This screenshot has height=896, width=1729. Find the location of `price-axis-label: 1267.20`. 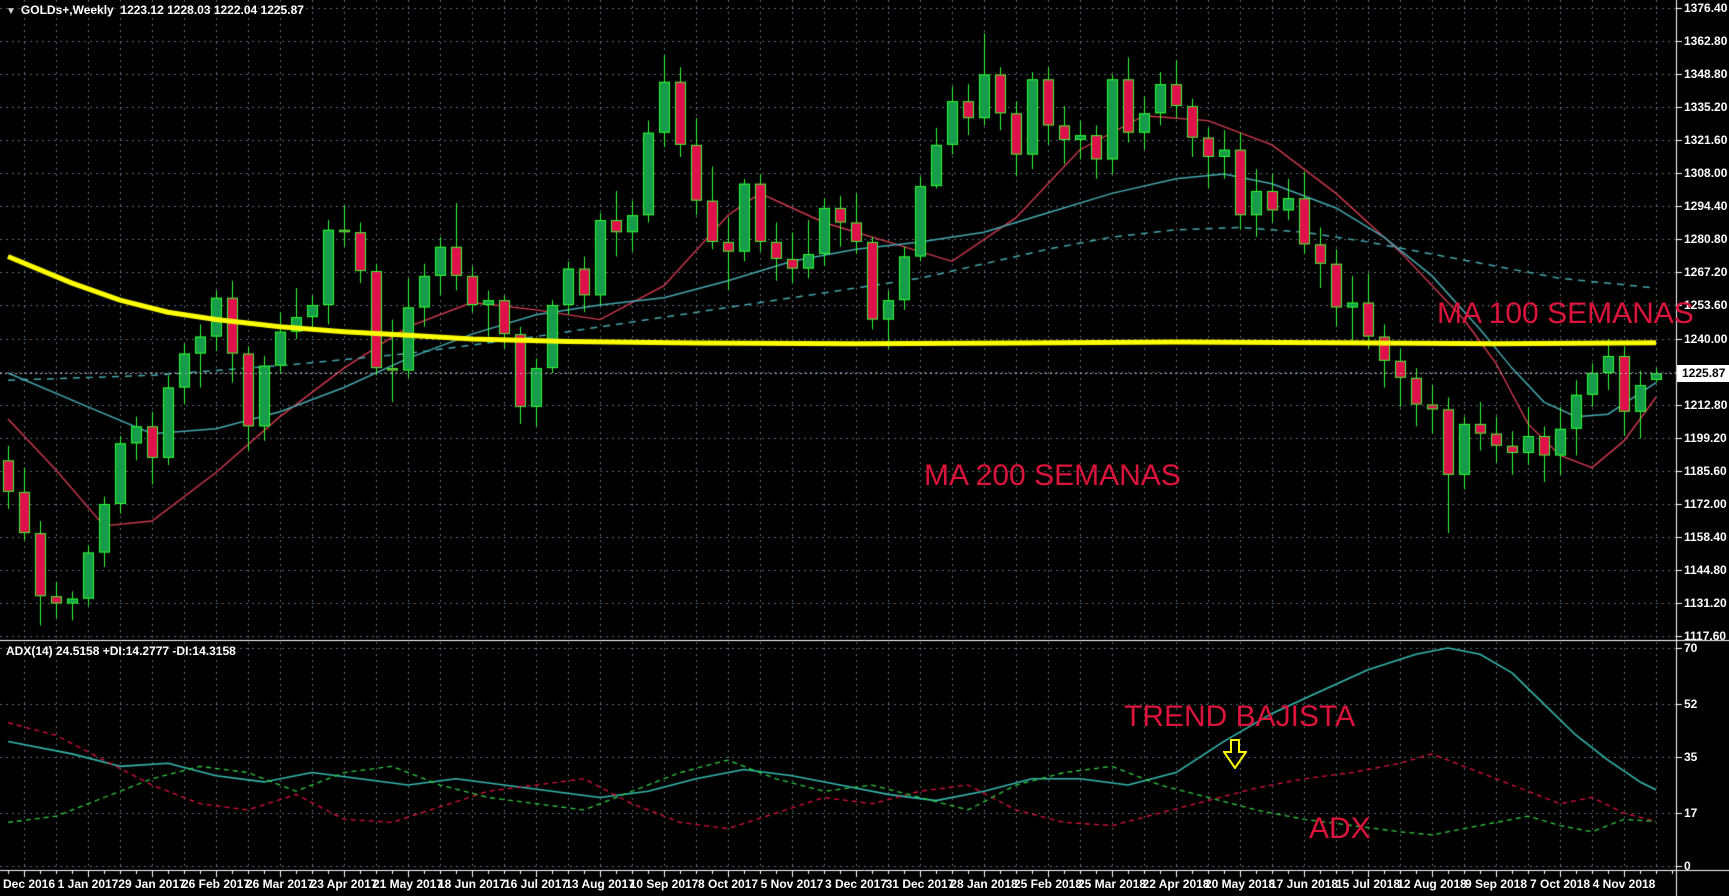

price-axis-label: 1267.20 is located at coordinates (1706, 272).